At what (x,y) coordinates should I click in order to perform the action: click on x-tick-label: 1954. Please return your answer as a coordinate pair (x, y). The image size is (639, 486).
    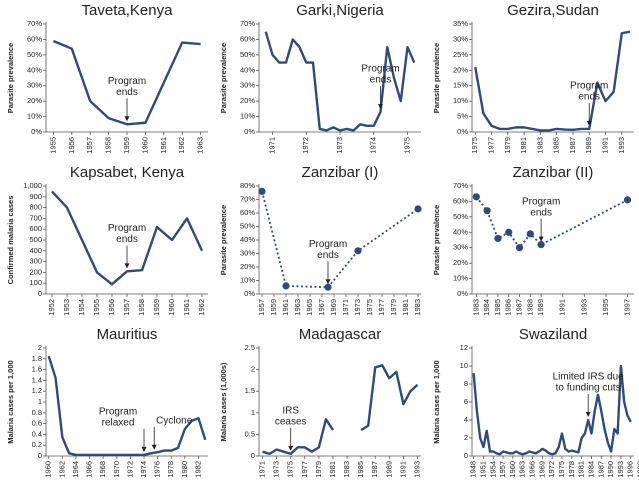
    Looking at the image, I should click on (81, 307).